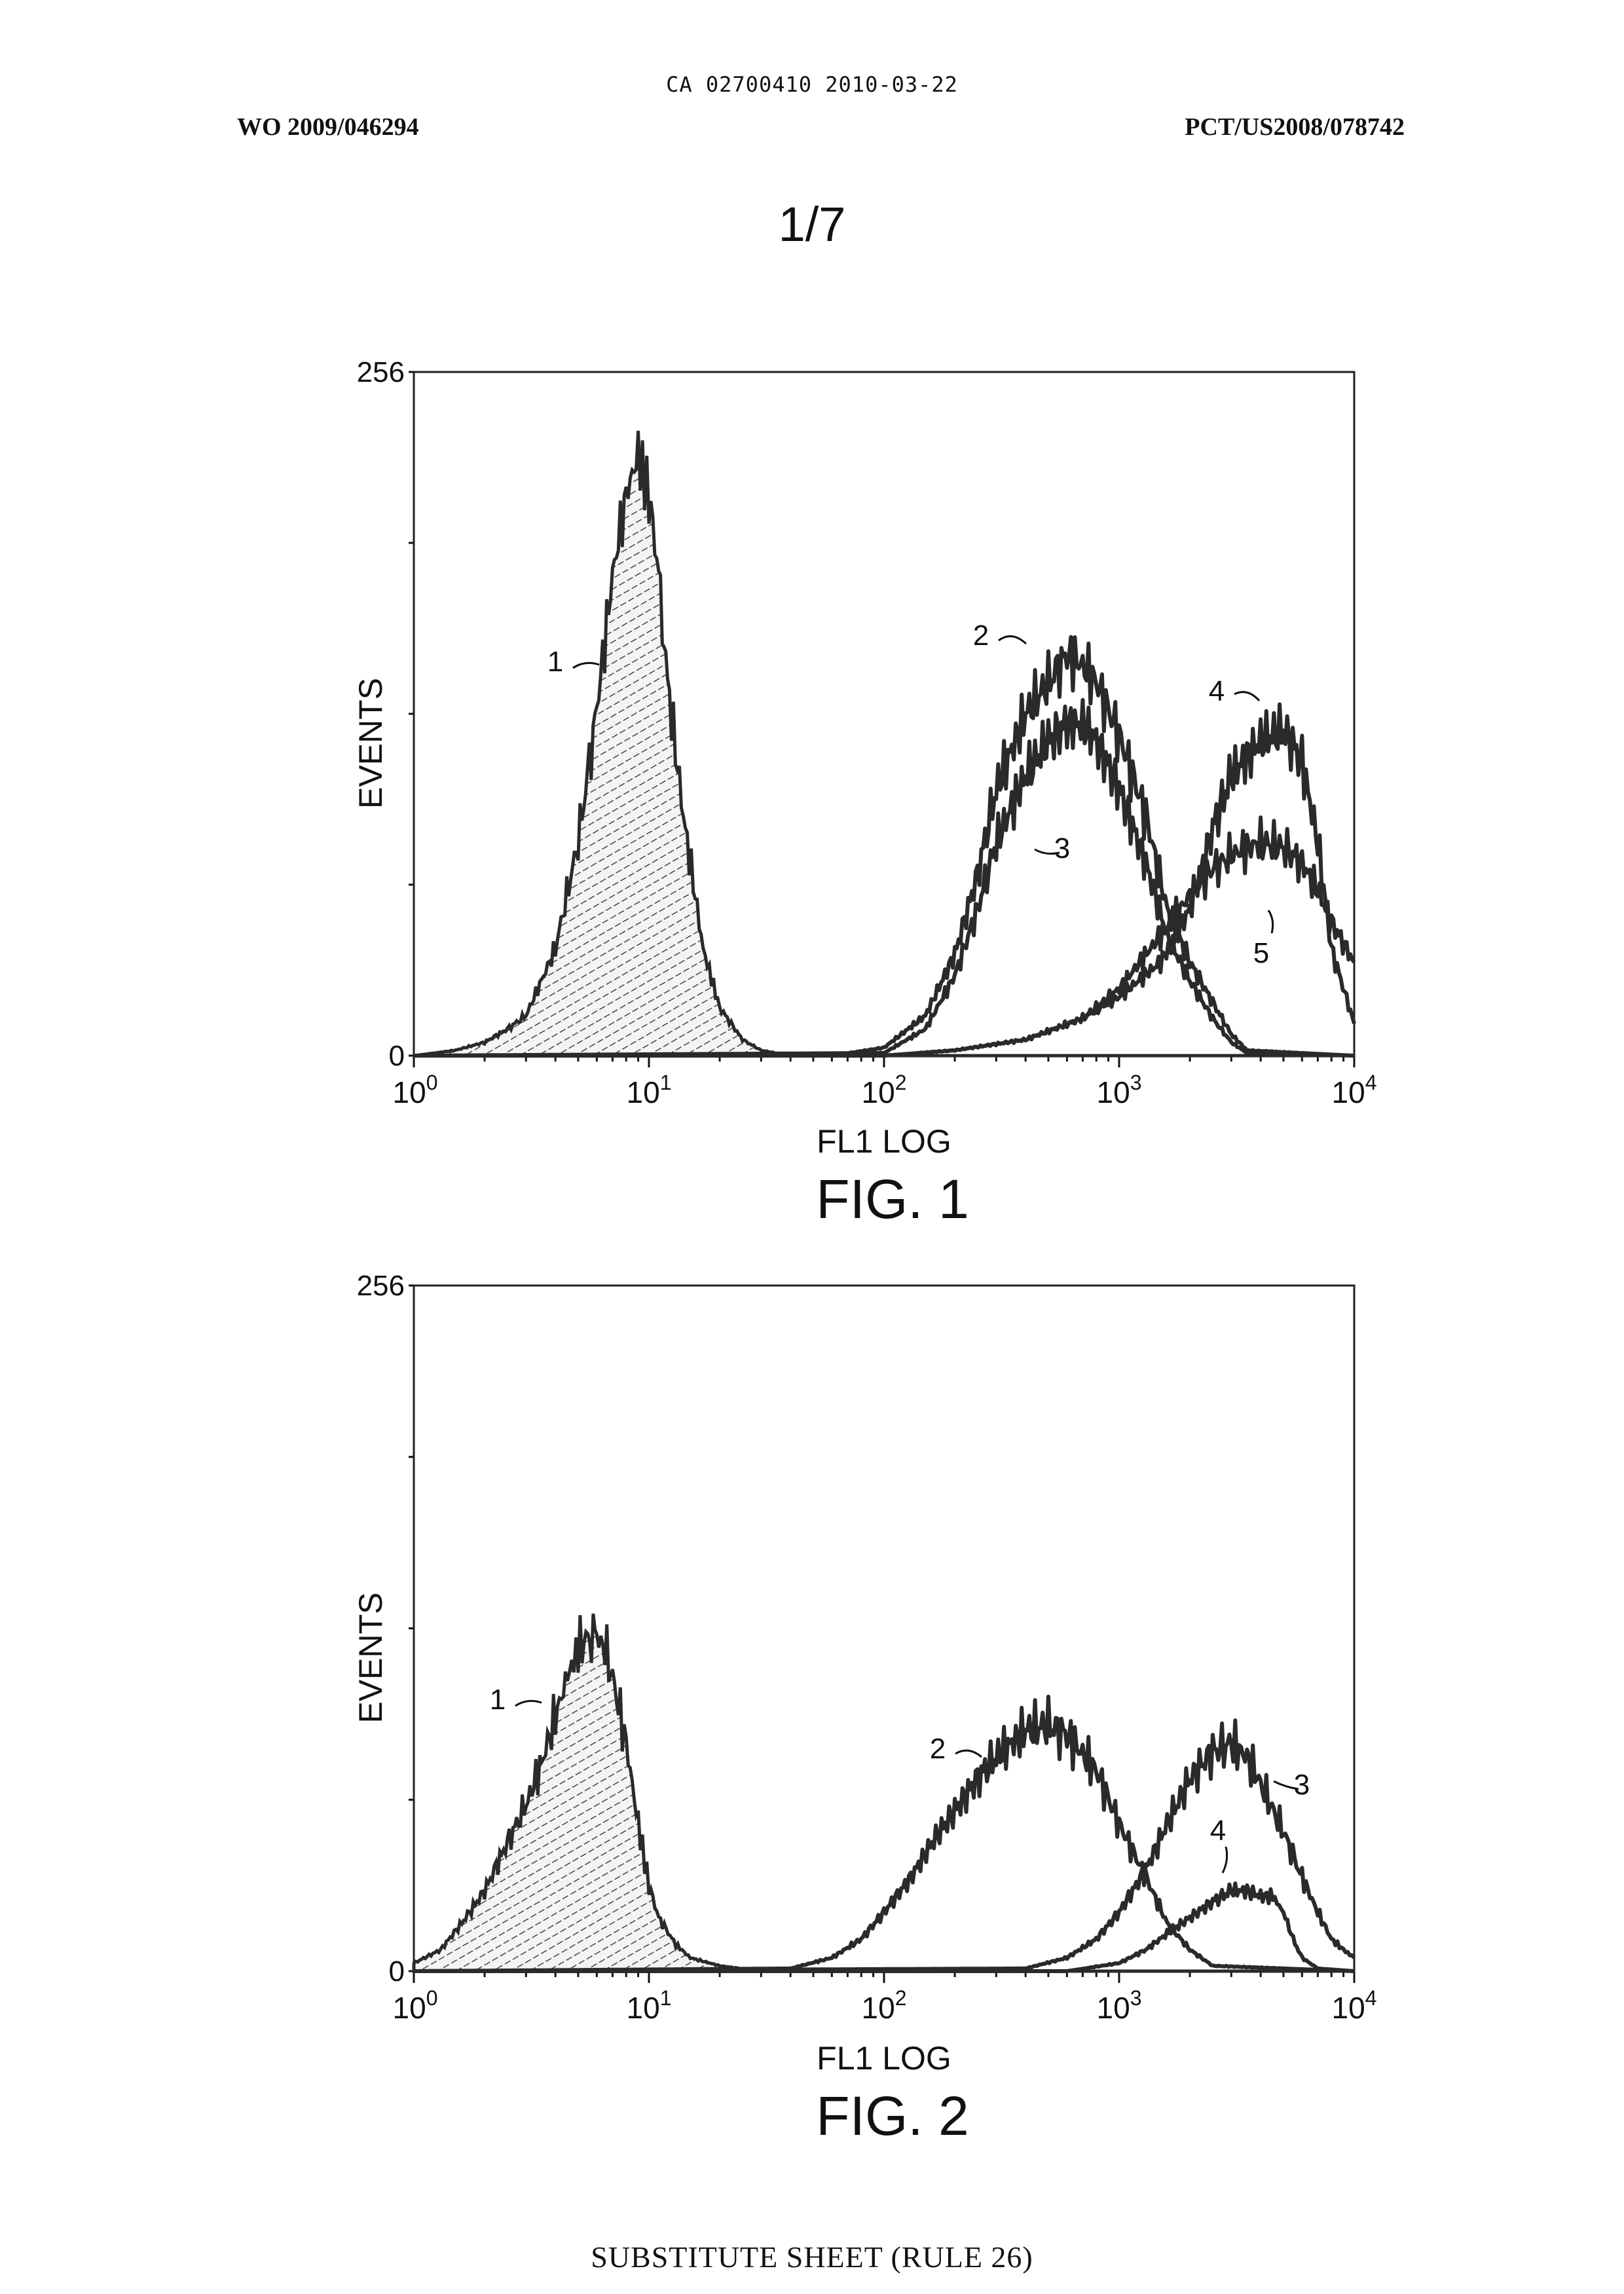 The height and width of the screenshot is (2294, 1624). What do you see at coordinates (1295, 127) in the screenshot?
I see `application-number: PCT/US2008/078742` at bounding box center [1295, 127].